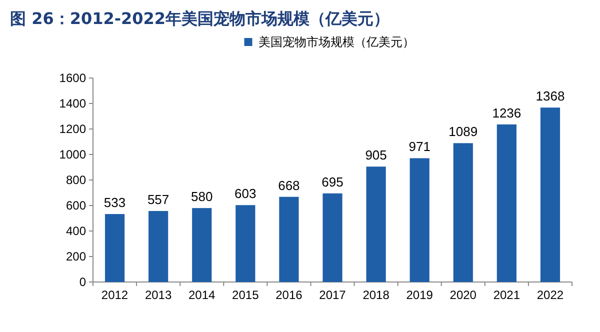  Describe the element at coordinates (550, 295) in the screenshot. I see `x-tick-label: 2022` at that location.